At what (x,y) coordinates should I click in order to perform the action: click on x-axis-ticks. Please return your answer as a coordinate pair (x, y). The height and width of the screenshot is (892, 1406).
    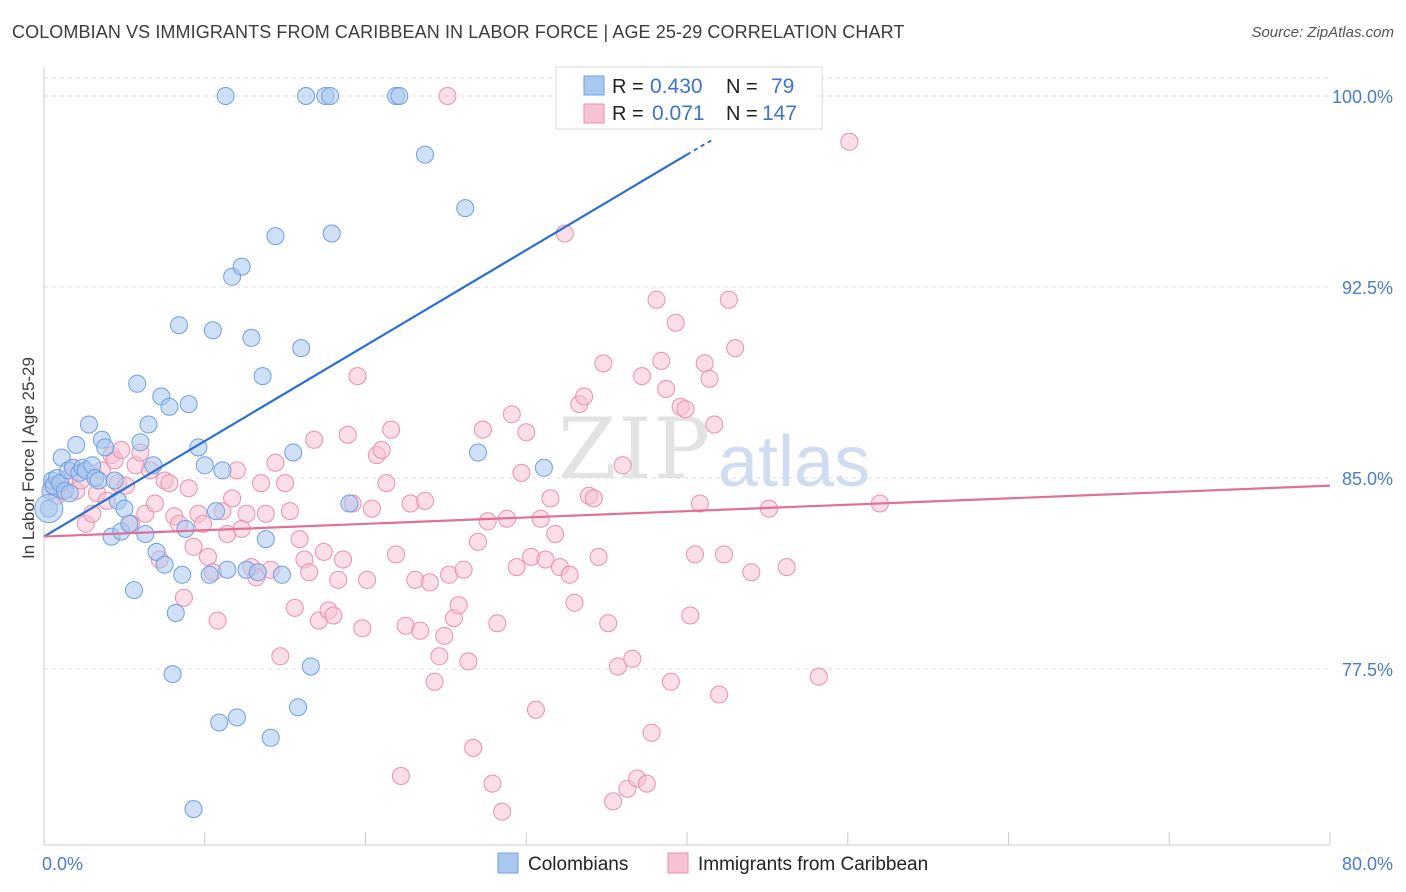
    Looking at the image, I should click on (687, 838).